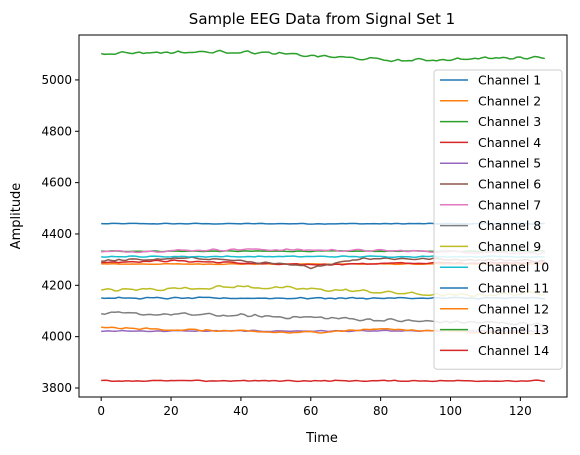  Describe the element at coordinates (509, 121) in the screenshot. I see `legend-label: Channel 3` at that location.